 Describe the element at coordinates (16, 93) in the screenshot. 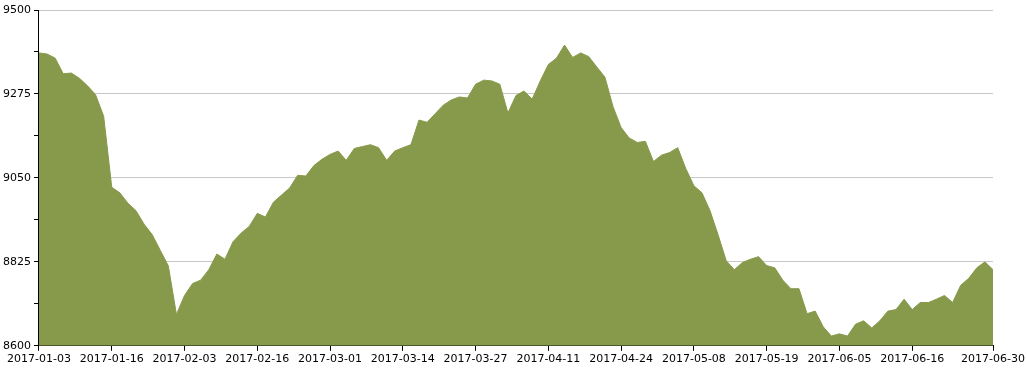

I see `y-tick-label: 9275` at that location.